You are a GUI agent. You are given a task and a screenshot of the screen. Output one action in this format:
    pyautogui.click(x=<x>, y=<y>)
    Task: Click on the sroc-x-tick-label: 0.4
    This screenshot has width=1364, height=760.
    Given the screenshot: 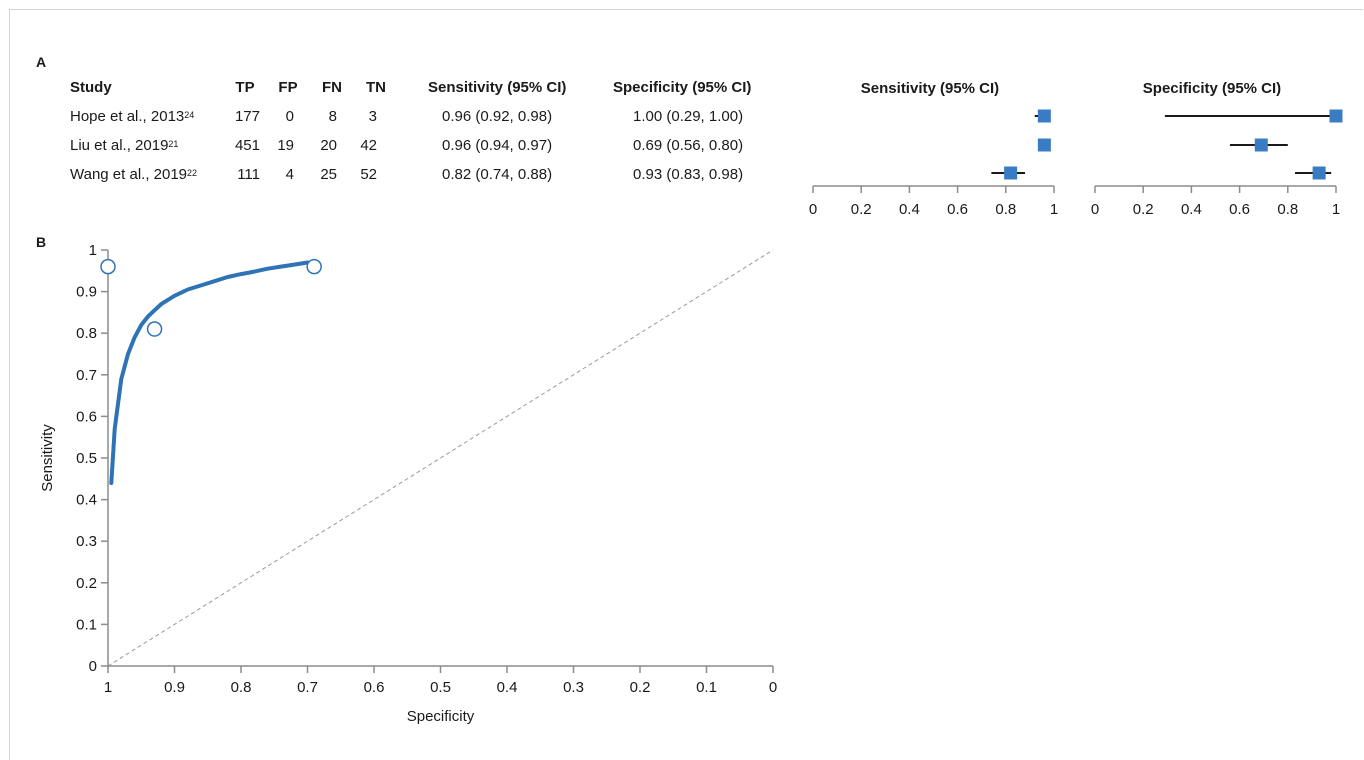 What is the action you would take?
    pyautogui.click(x=507, y=687)
    